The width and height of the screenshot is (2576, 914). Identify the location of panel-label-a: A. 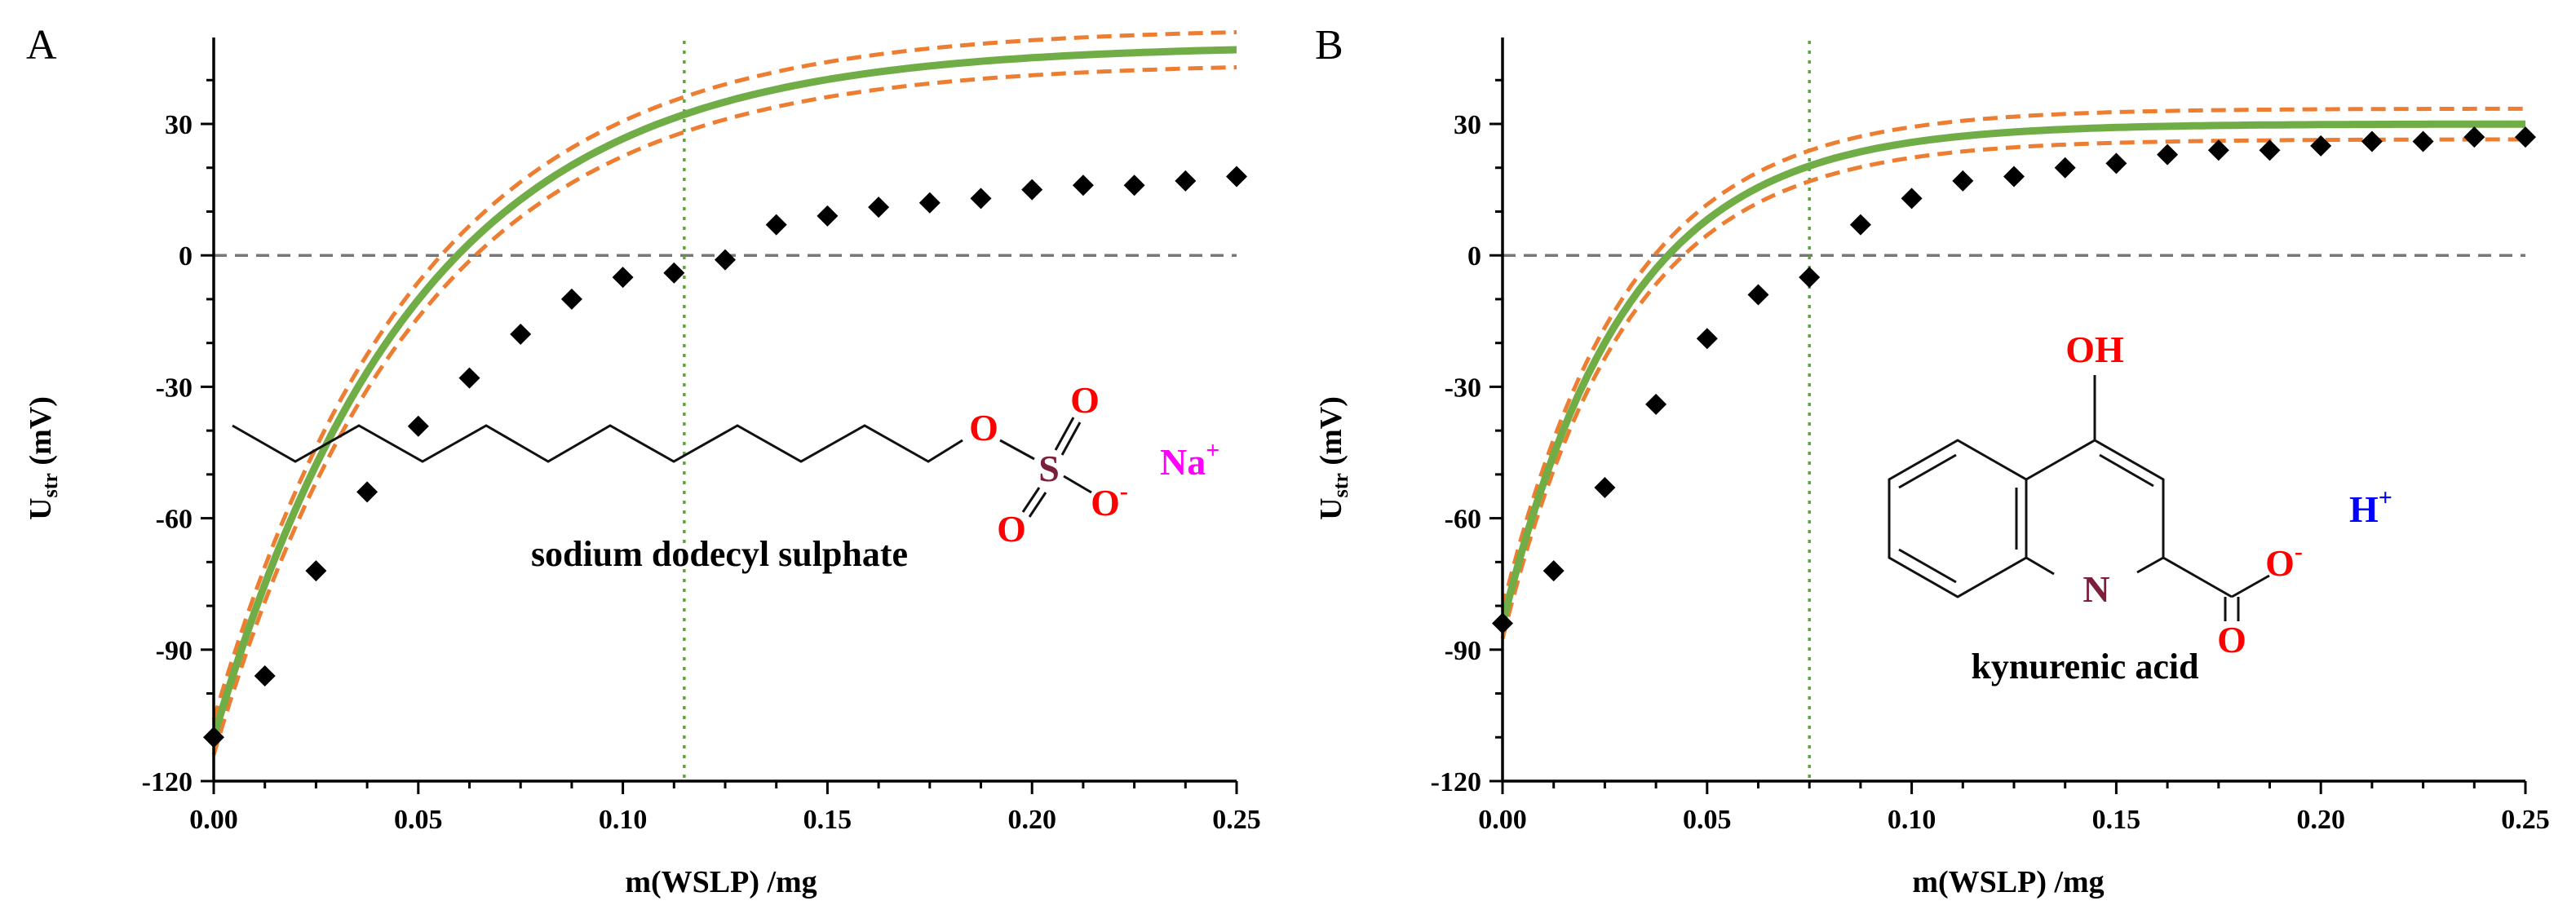
(41, 45).